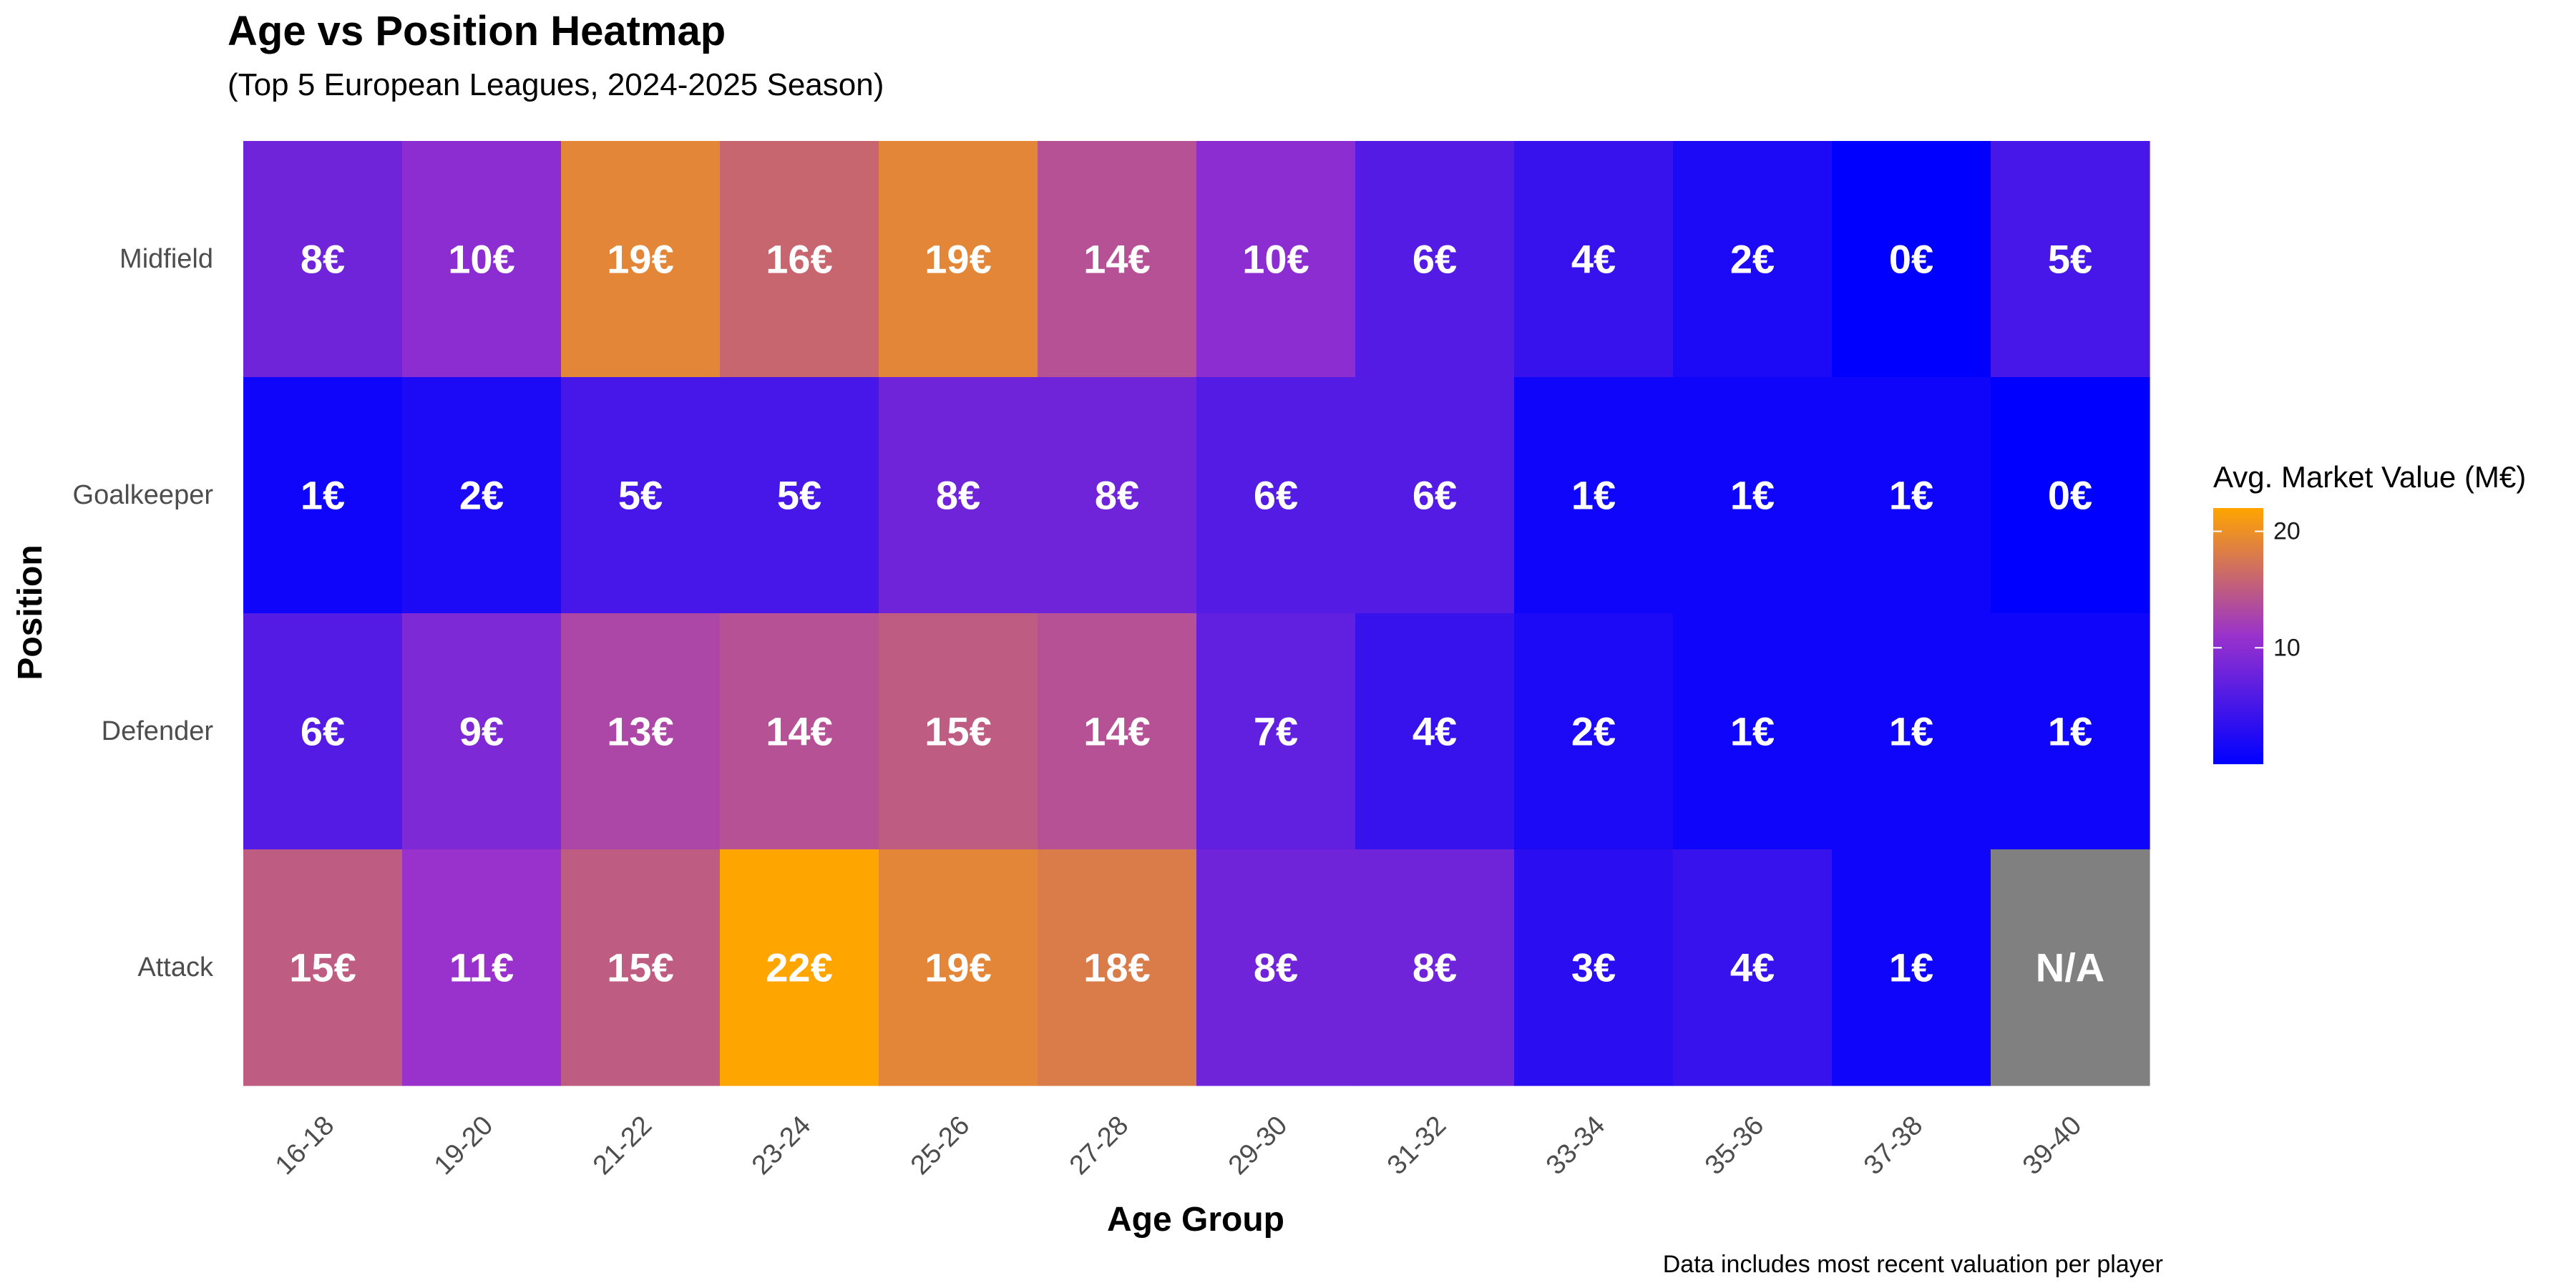  I want to click on heatmap-cell-label: 9€, so click(481, 731).